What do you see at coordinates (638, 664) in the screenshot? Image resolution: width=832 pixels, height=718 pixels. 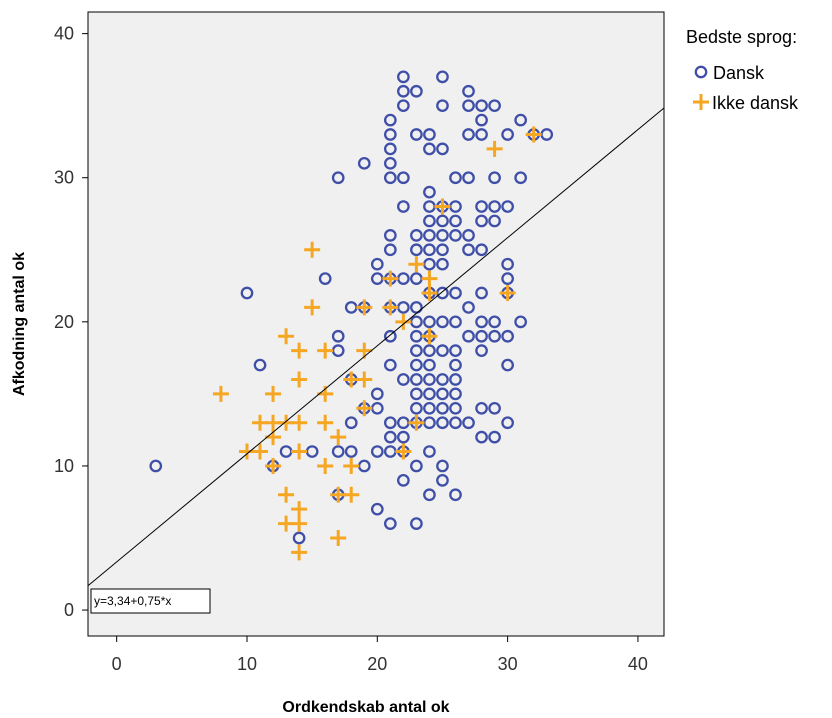 I see `x-tick-label: 40` at bounding box center [638, 664].